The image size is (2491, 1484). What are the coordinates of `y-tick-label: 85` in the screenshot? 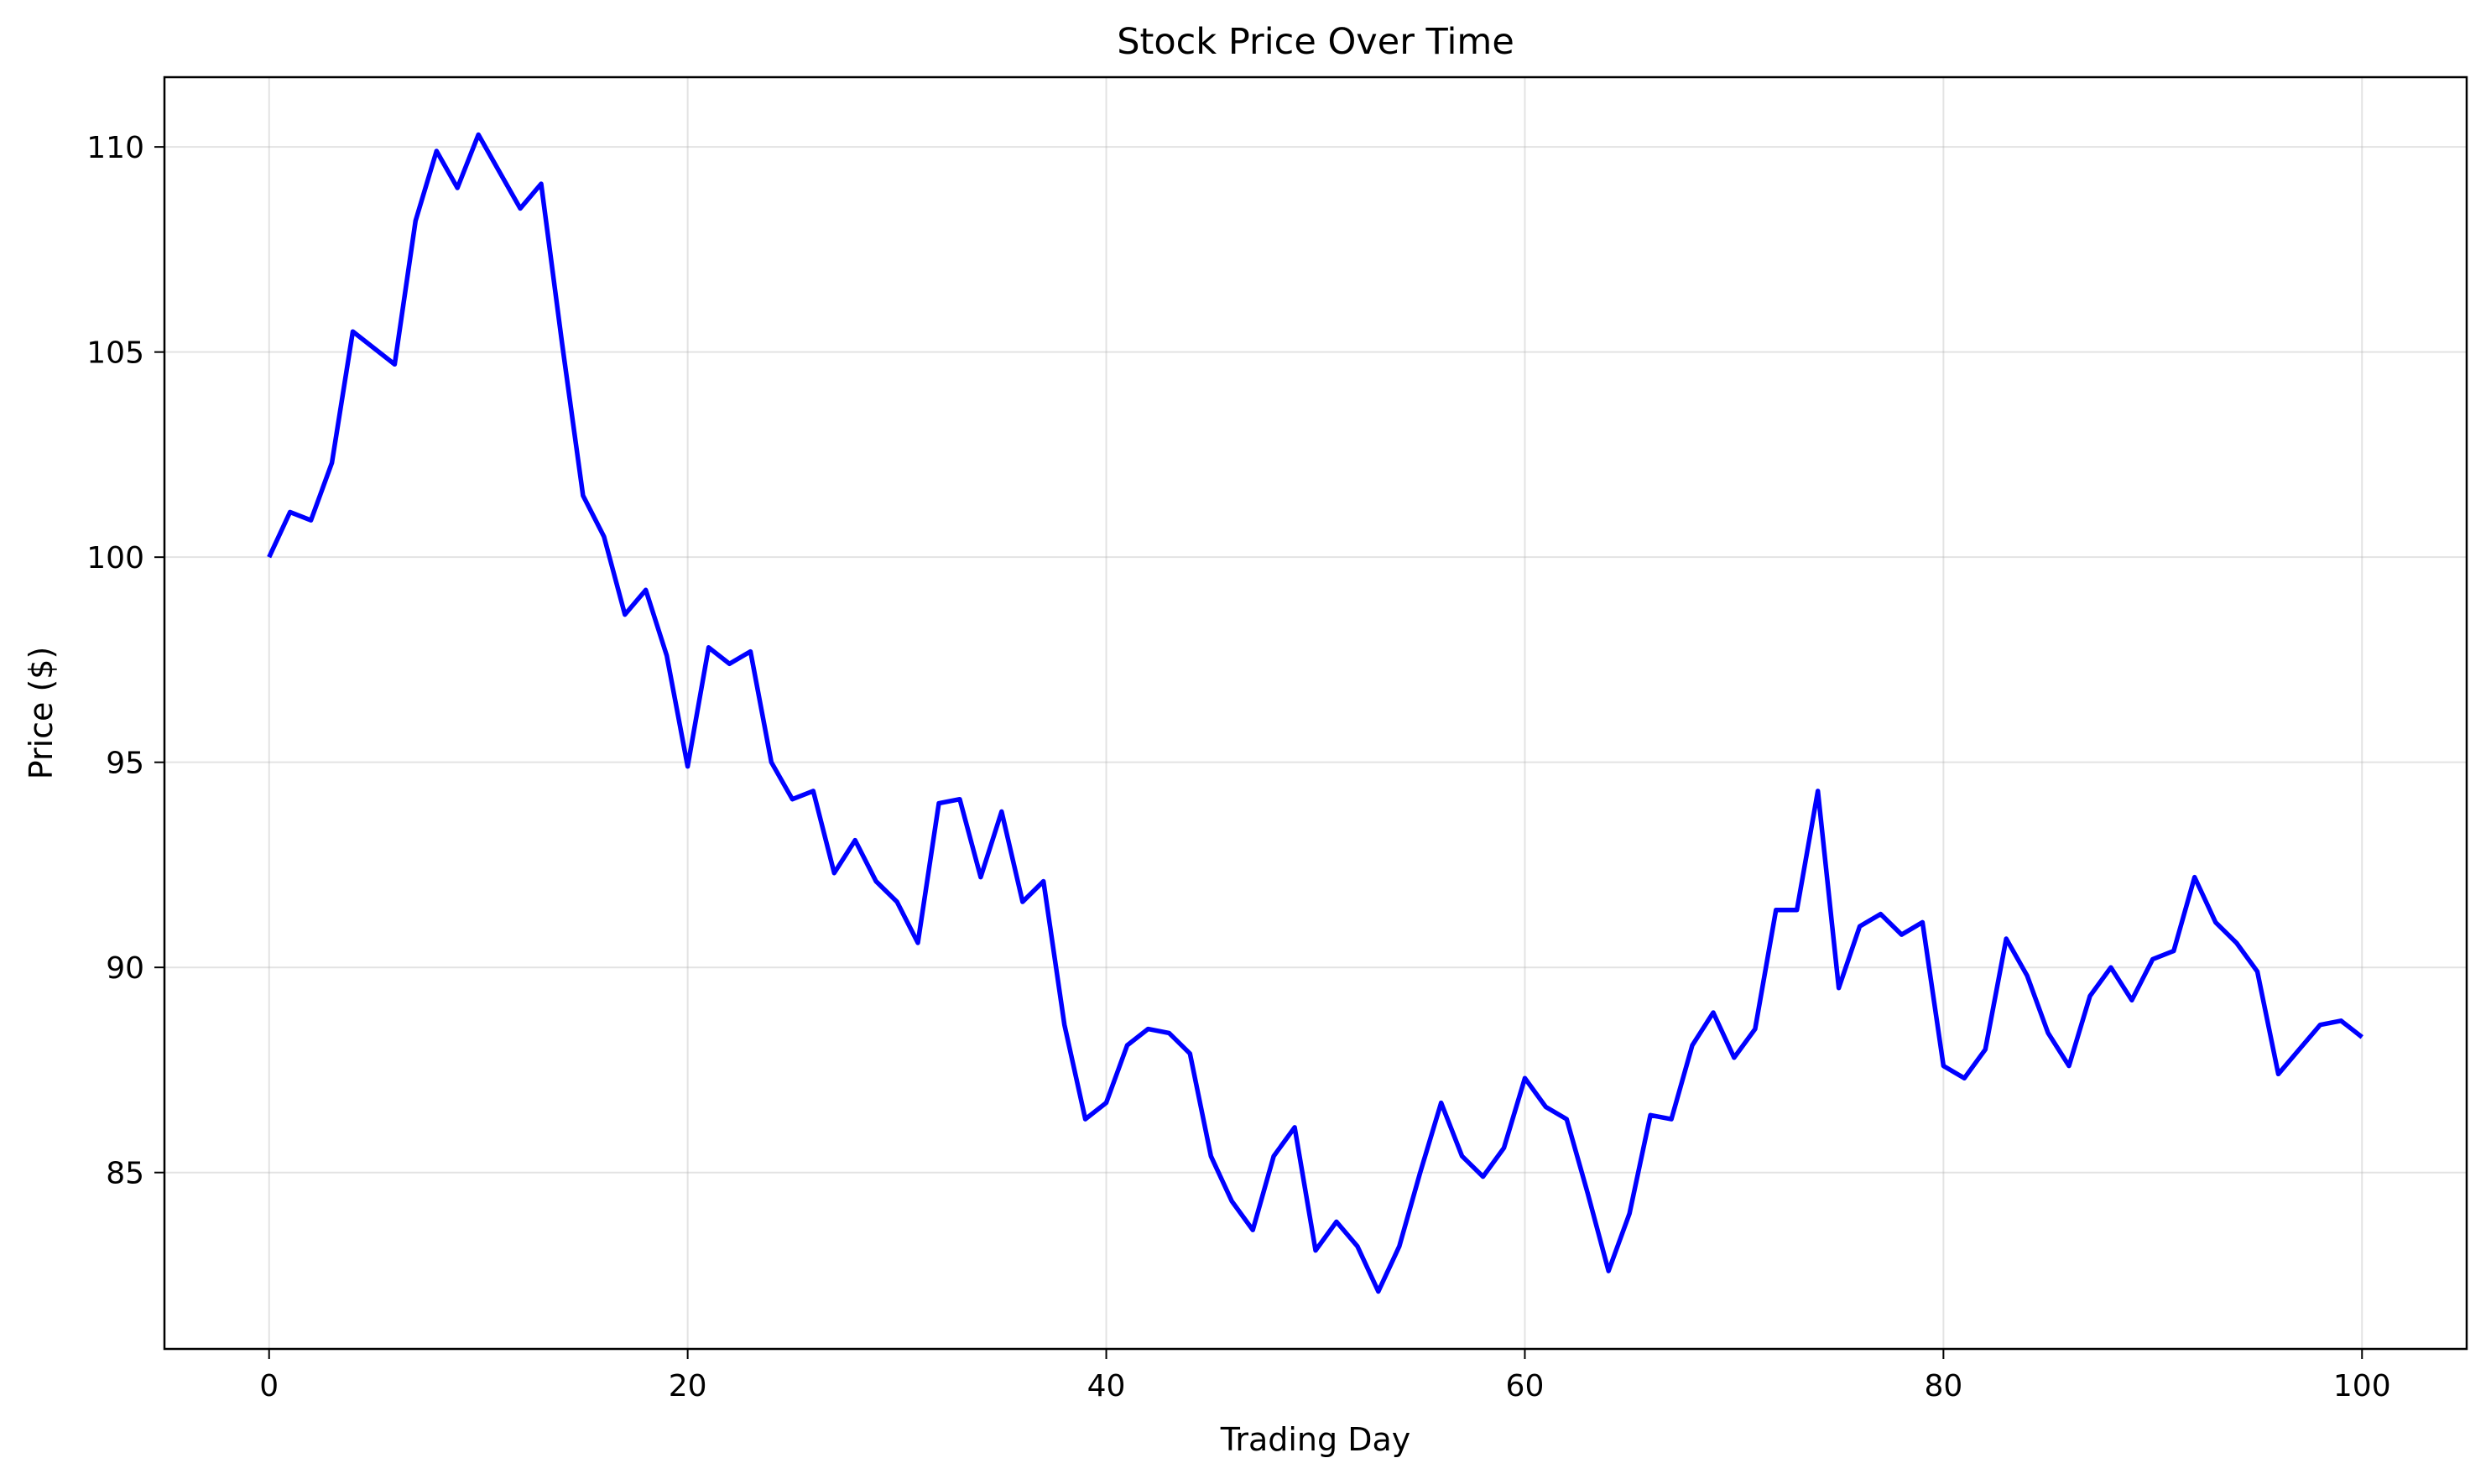 It's located at (125, 1174).